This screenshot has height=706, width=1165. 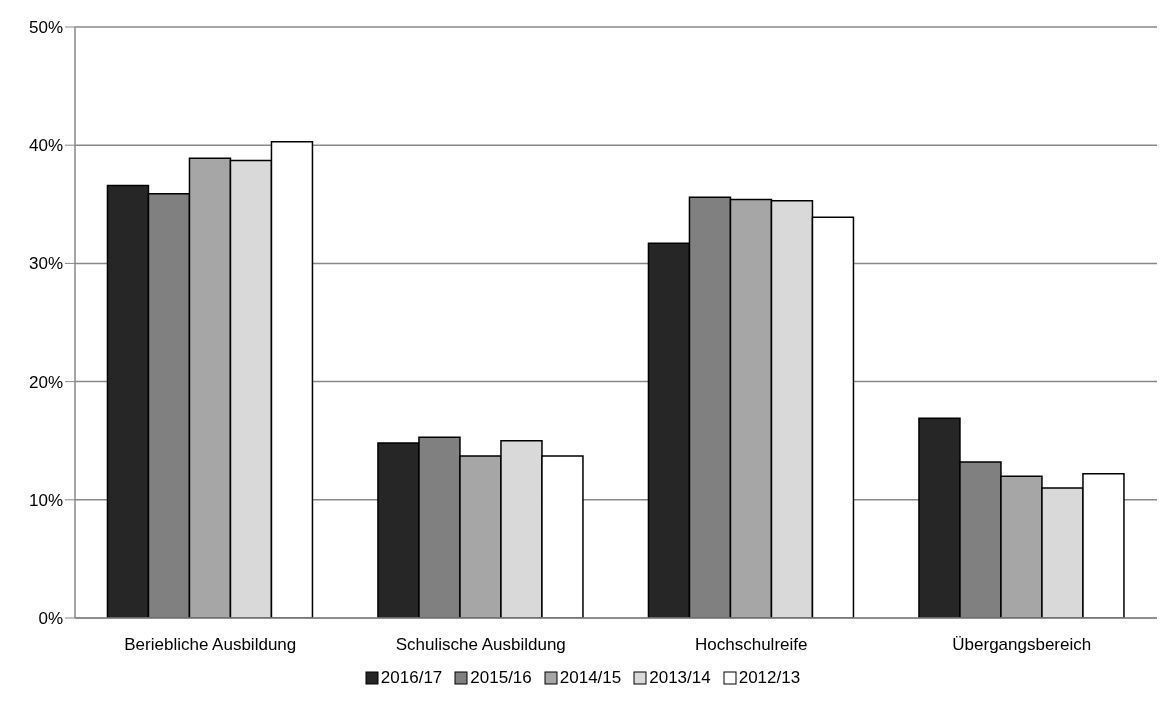 I want to click on x-tick-label: Übergangsbereich, so click(x=1022, y=645).